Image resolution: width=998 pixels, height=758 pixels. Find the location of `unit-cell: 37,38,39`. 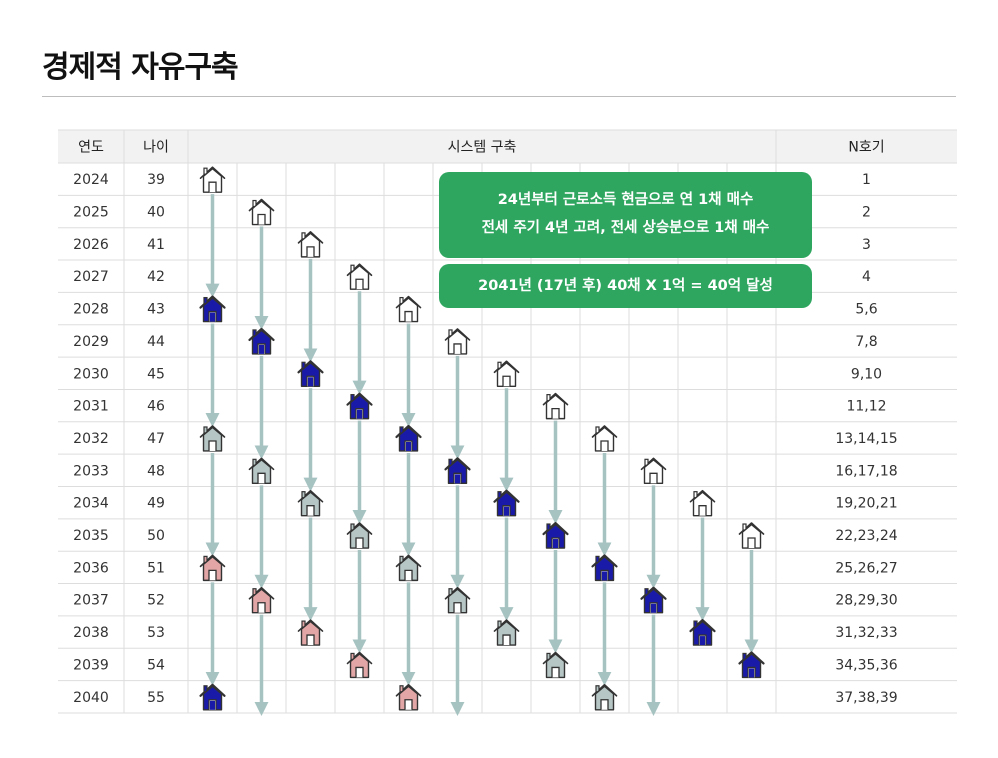

unit-cell: 37,38,39 is located at coordinates (866, 698).